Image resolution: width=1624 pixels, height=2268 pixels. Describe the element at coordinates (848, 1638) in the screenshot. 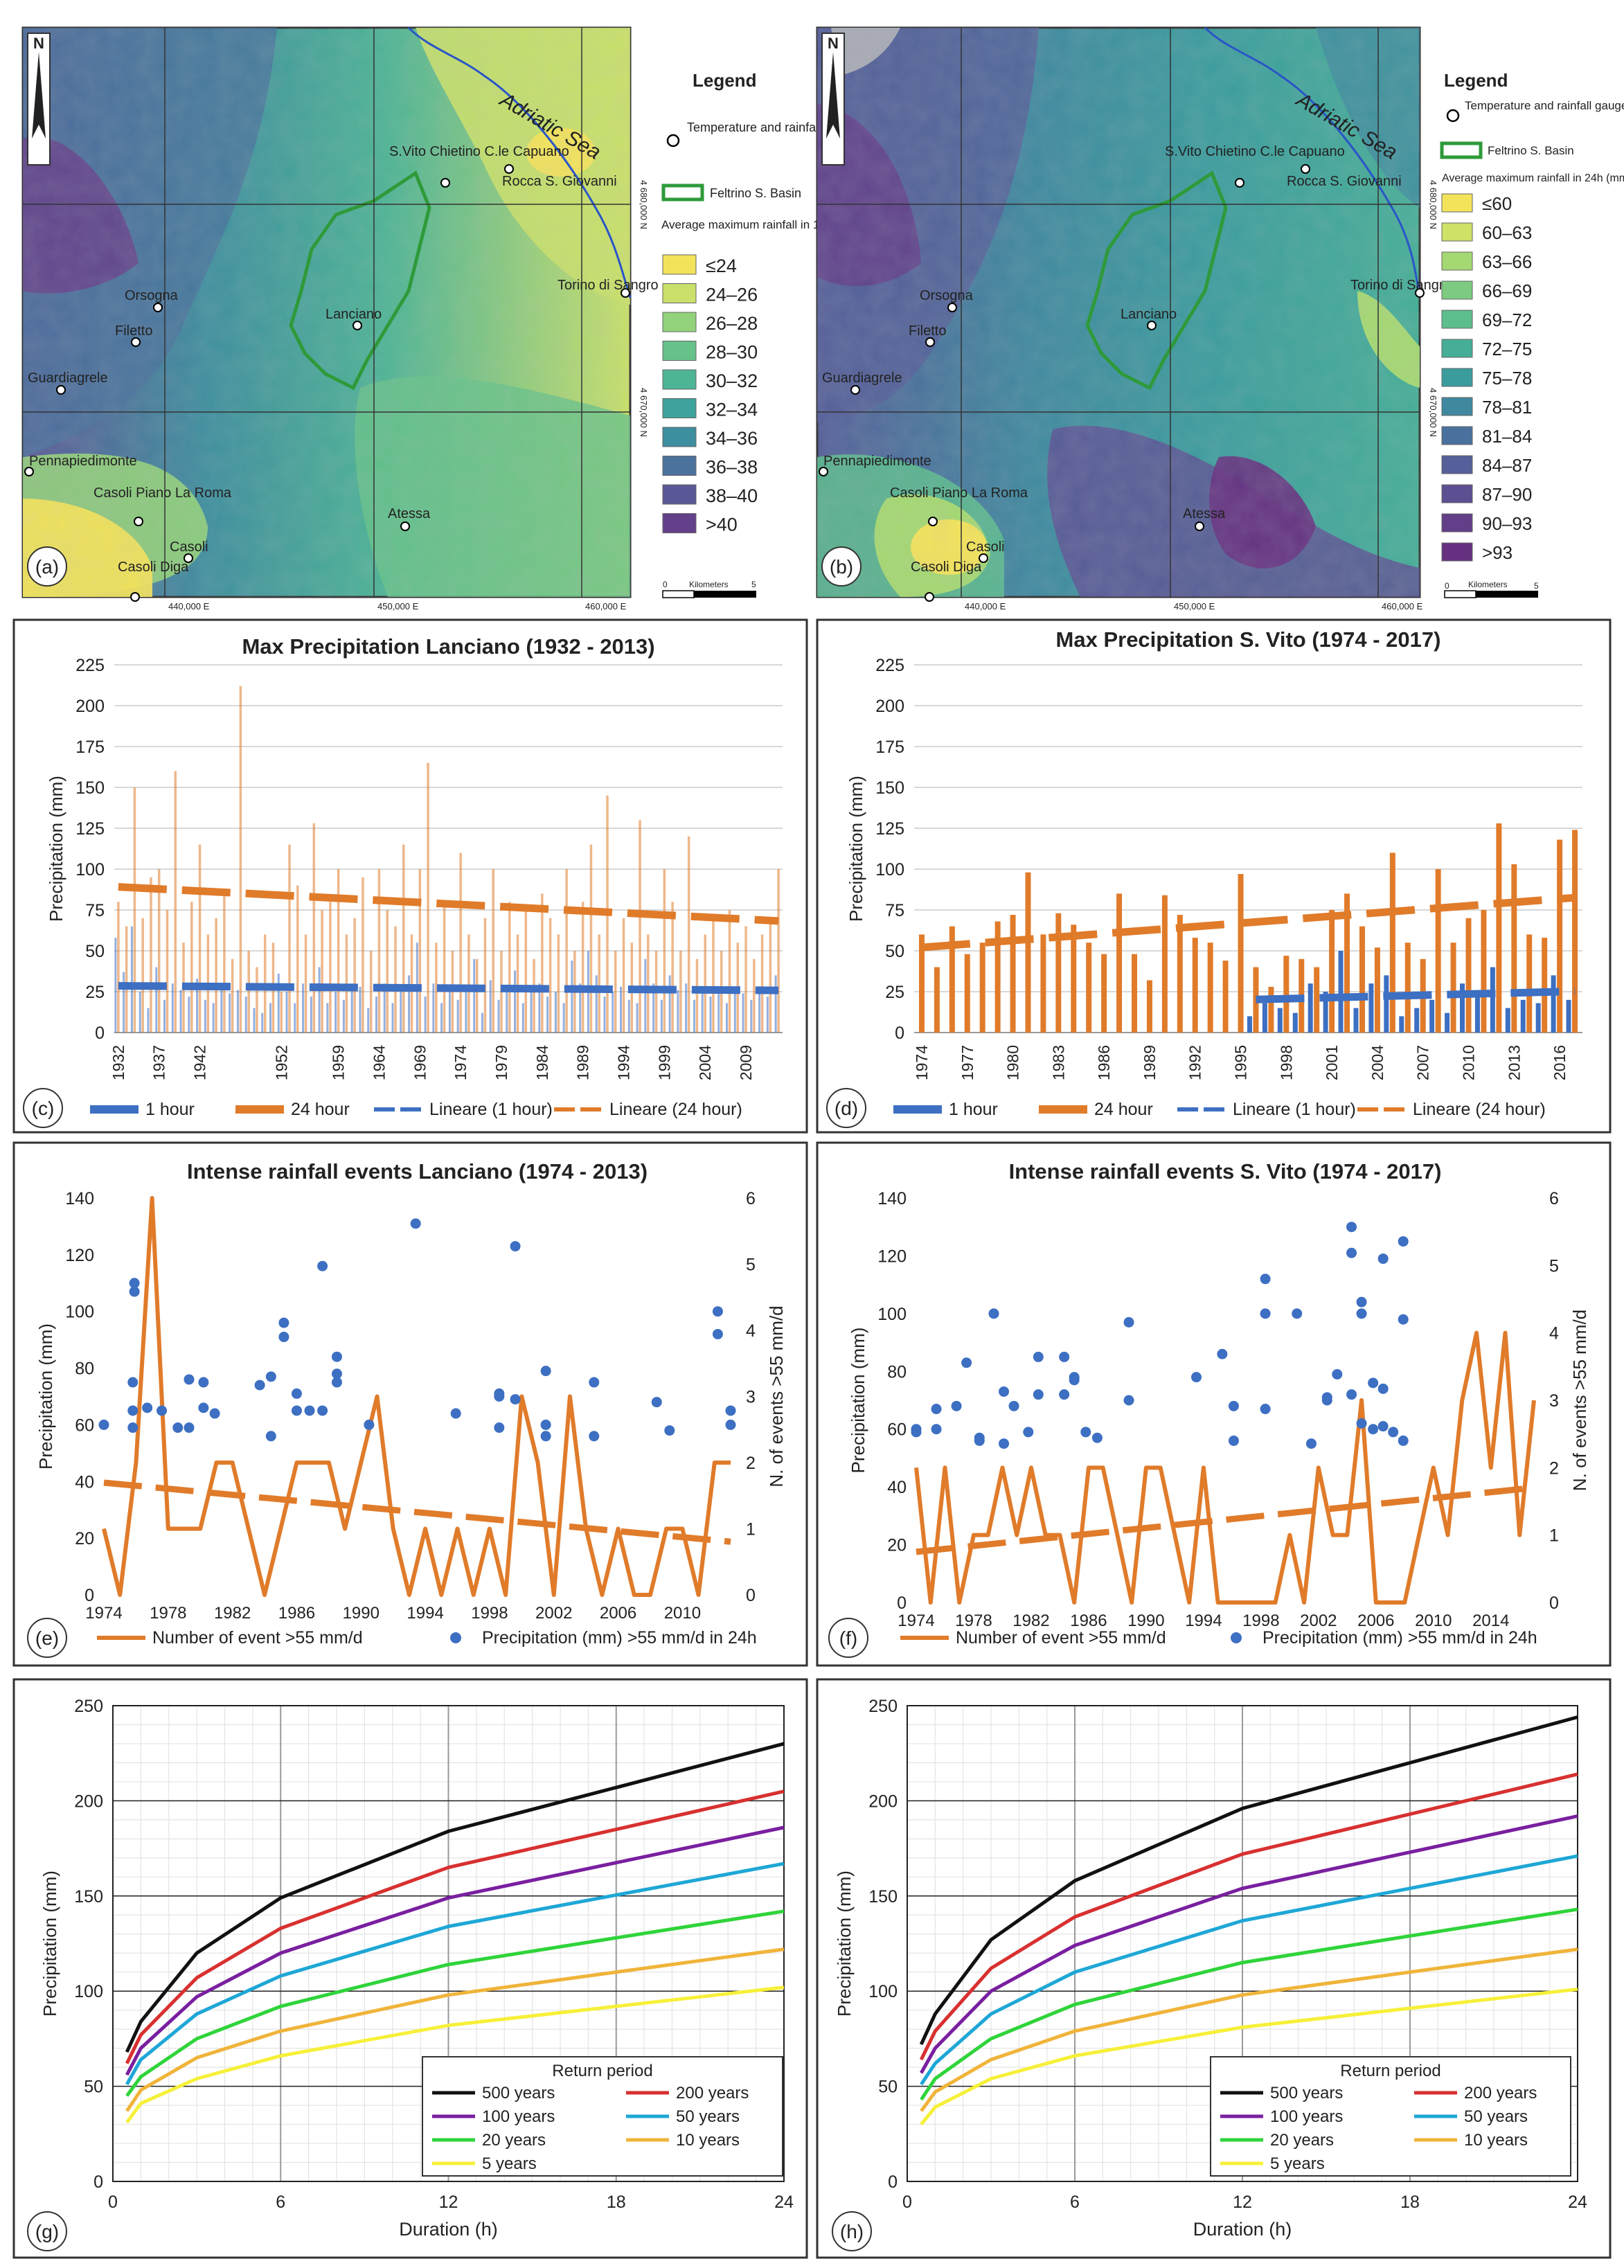

I see `panel-letter-badge` at that location.